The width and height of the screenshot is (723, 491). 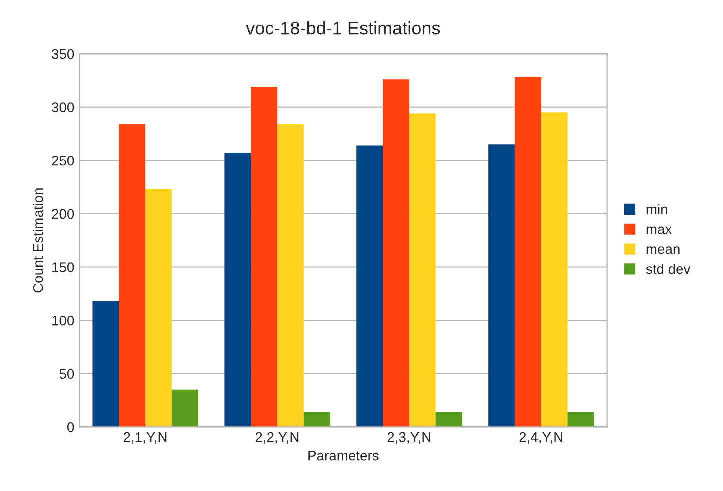 I want to click on y-tick-label: 150, so click(x=63, y=267).